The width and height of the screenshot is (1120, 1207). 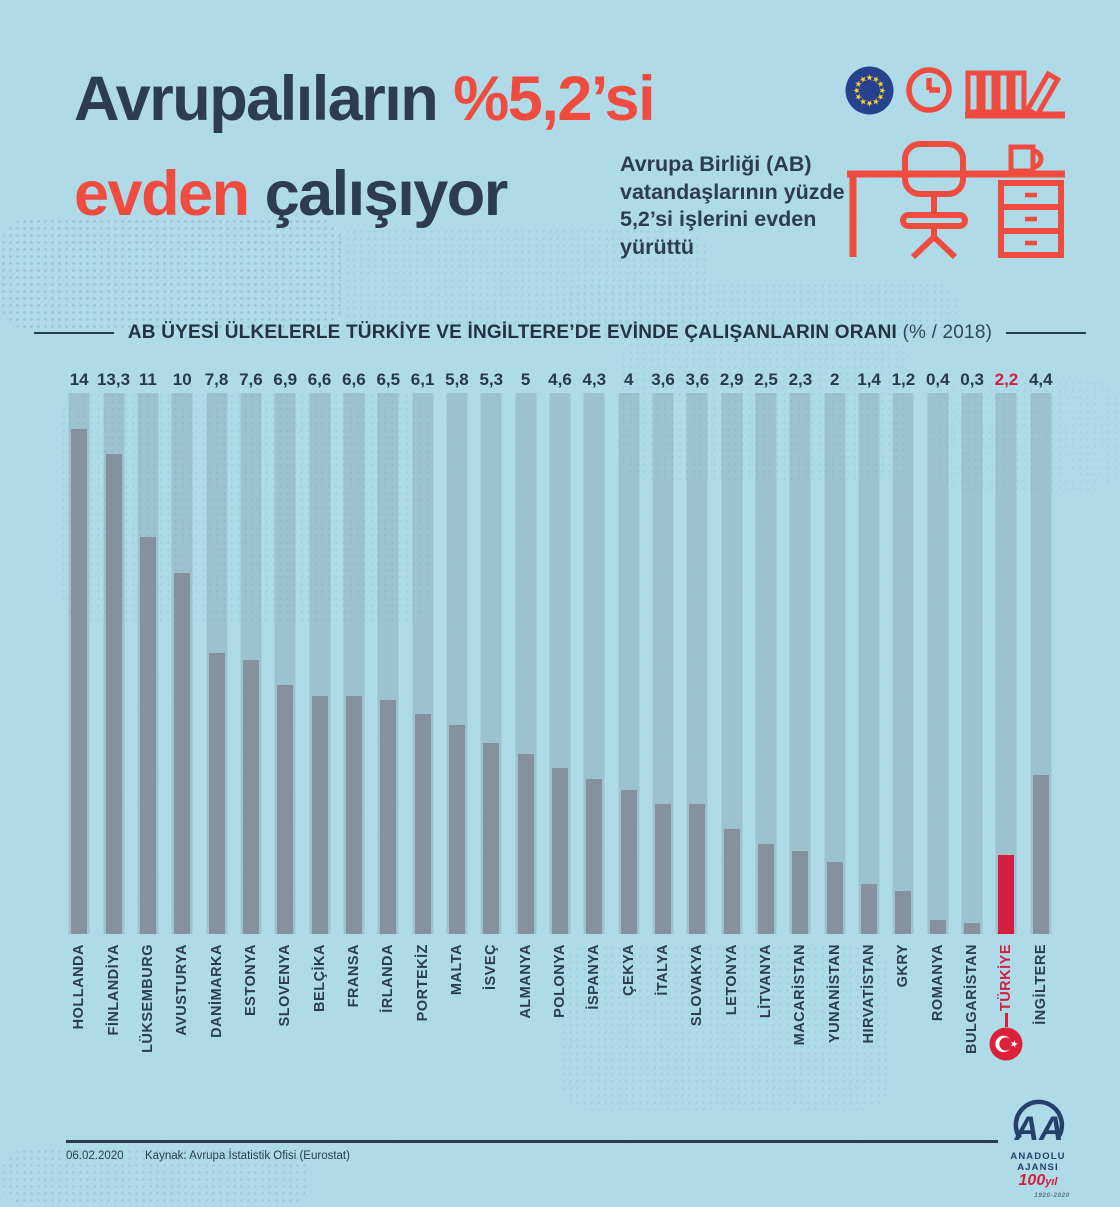 What do you see at coordinates (148, 1024) in the screenshot?
I see `bar-country-label: LÜKSEMBURG` at bounding box center [148, 1024].